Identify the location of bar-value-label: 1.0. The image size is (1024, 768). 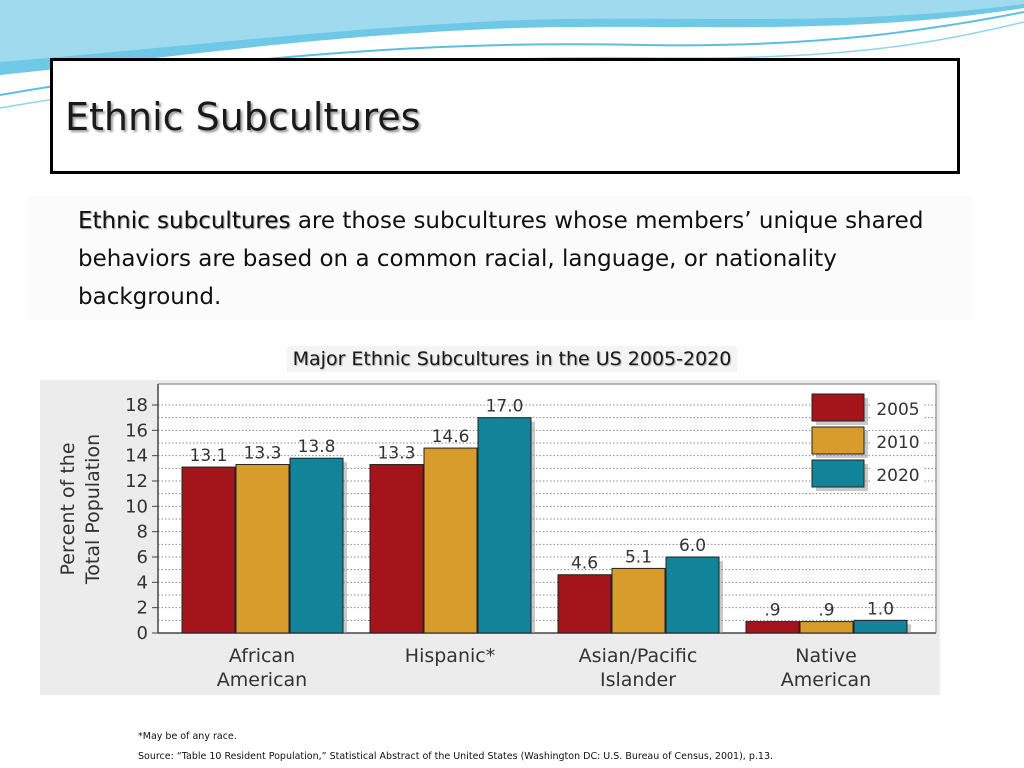
(880, 609).